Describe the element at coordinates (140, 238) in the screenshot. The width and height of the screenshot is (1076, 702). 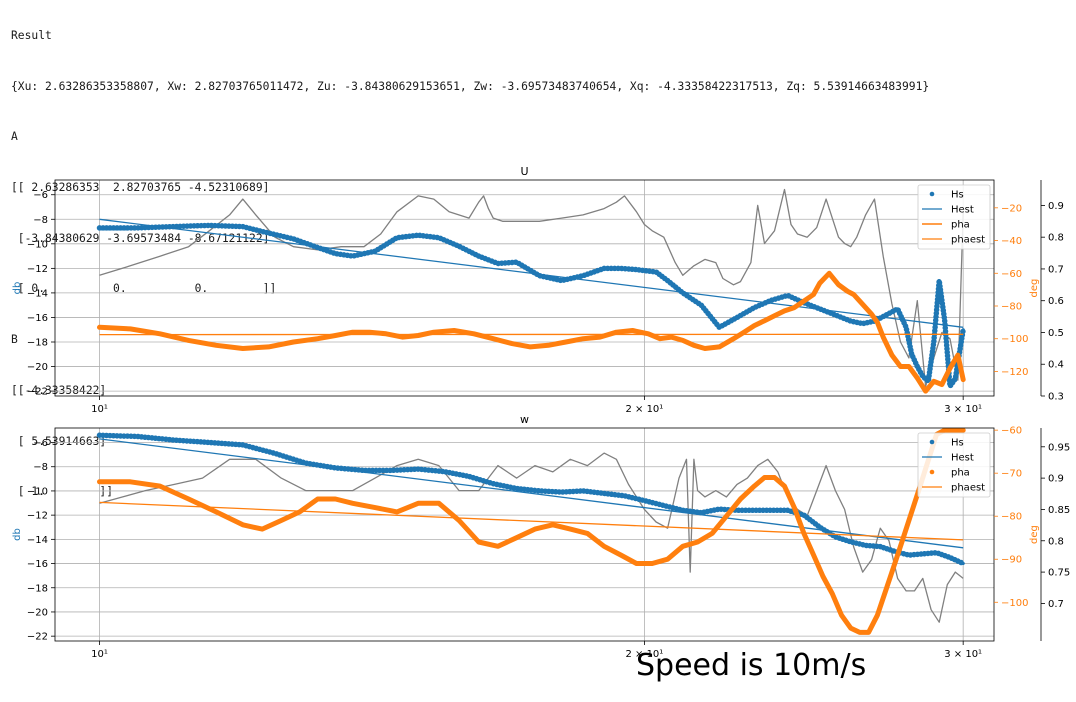
I see `console-line: [-3.84380629 -3.69573484 -8.67121122]` at that location.